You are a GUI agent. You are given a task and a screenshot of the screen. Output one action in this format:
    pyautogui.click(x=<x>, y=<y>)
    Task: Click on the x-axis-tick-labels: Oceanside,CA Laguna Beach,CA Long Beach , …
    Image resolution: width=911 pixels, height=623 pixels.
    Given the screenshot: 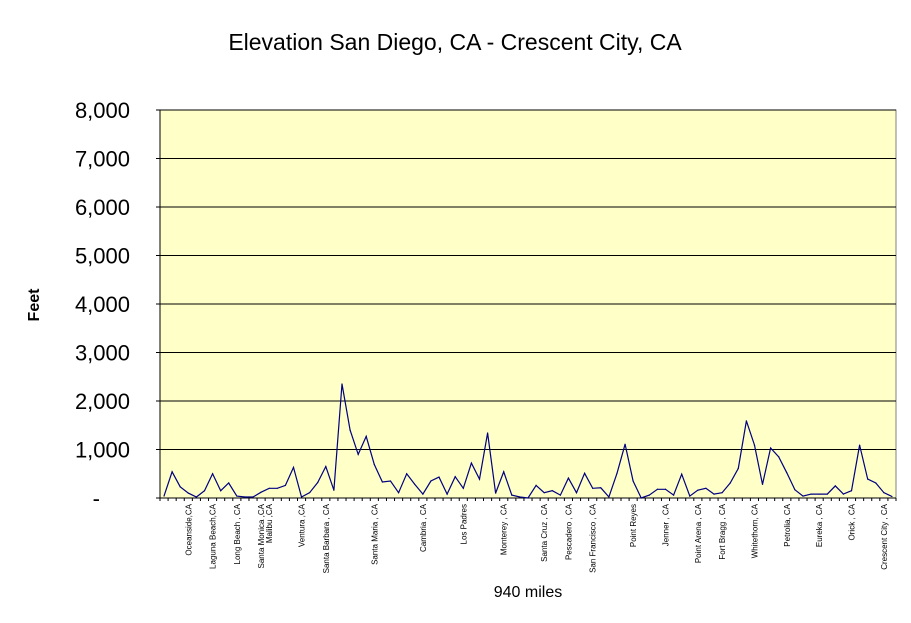 What is the action you would take?
    pyautogui.click(x=536, y=538)
    